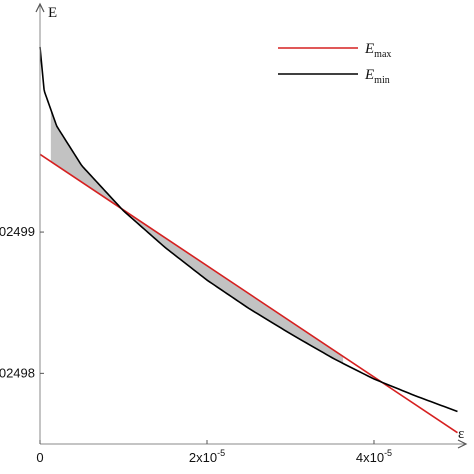 The width and height of the screenshot is (474, 474). What do you see at coordinates (377, 50) in the screenshot?
I see `legend-label-e-max: Emax` at bounding box center [377, 50].